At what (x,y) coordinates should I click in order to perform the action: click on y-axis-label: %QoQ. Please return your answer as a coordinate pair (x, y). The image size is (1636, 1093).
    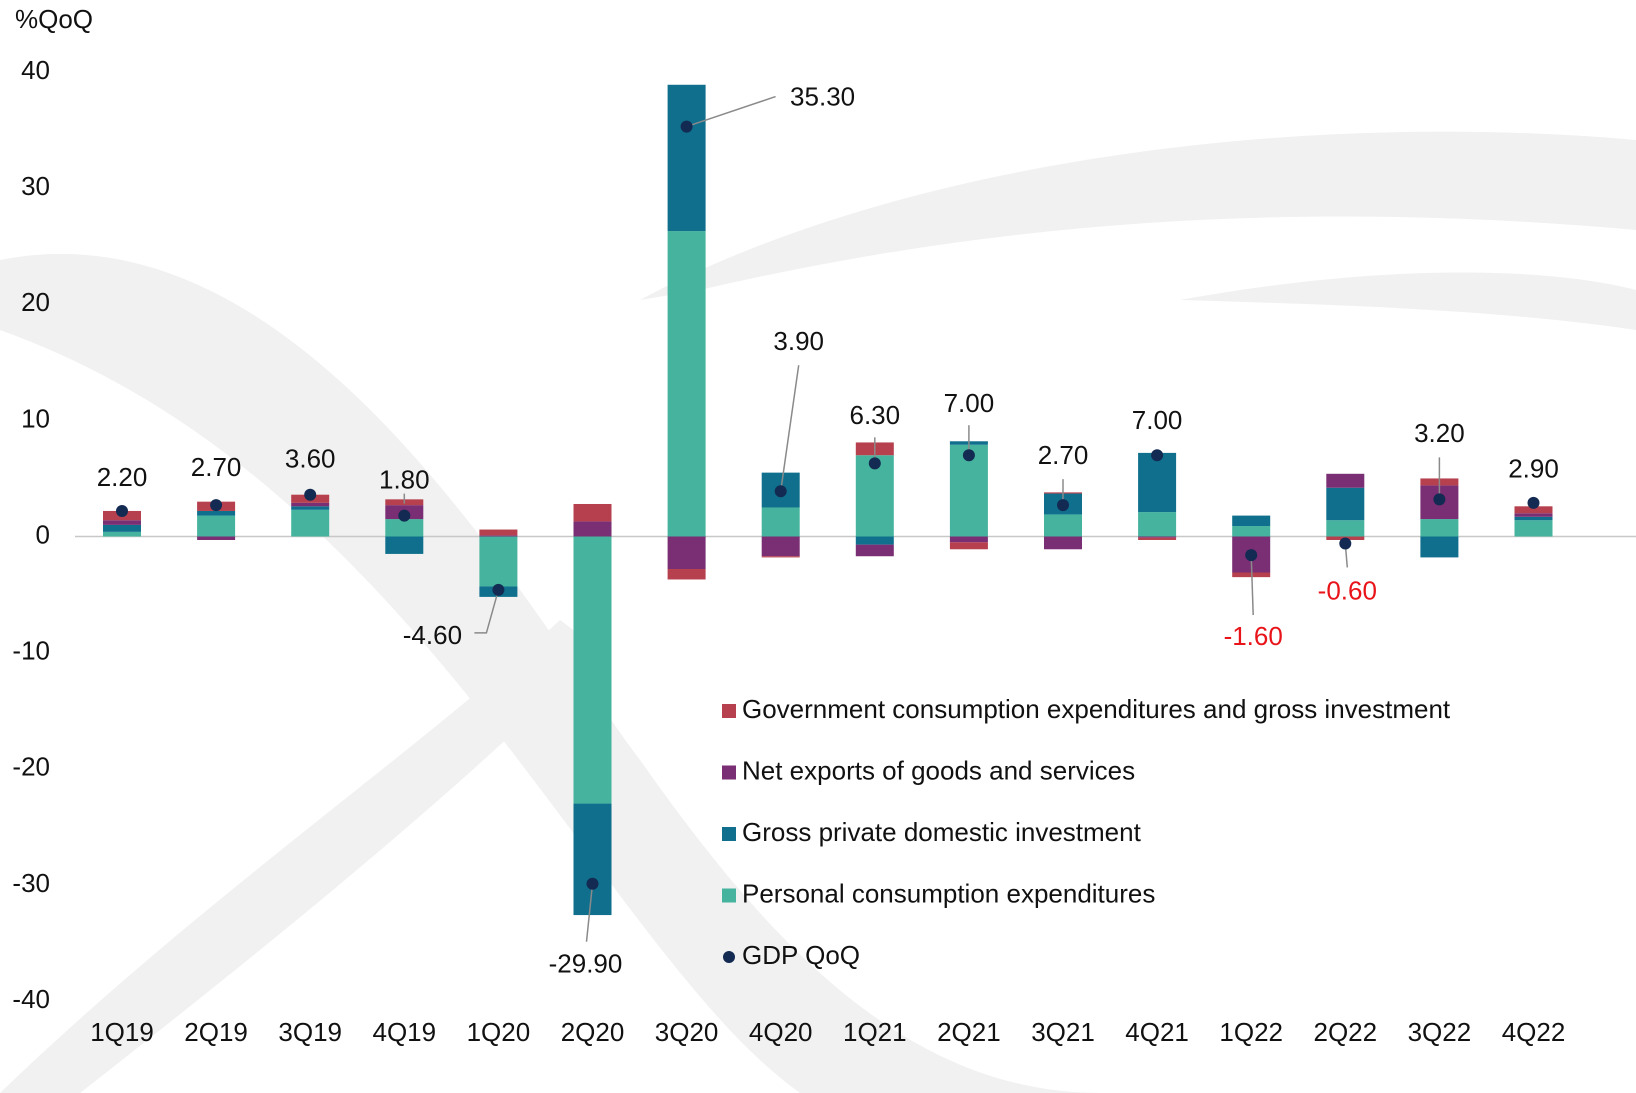
    Looking at the image, I should click on (54, 19).